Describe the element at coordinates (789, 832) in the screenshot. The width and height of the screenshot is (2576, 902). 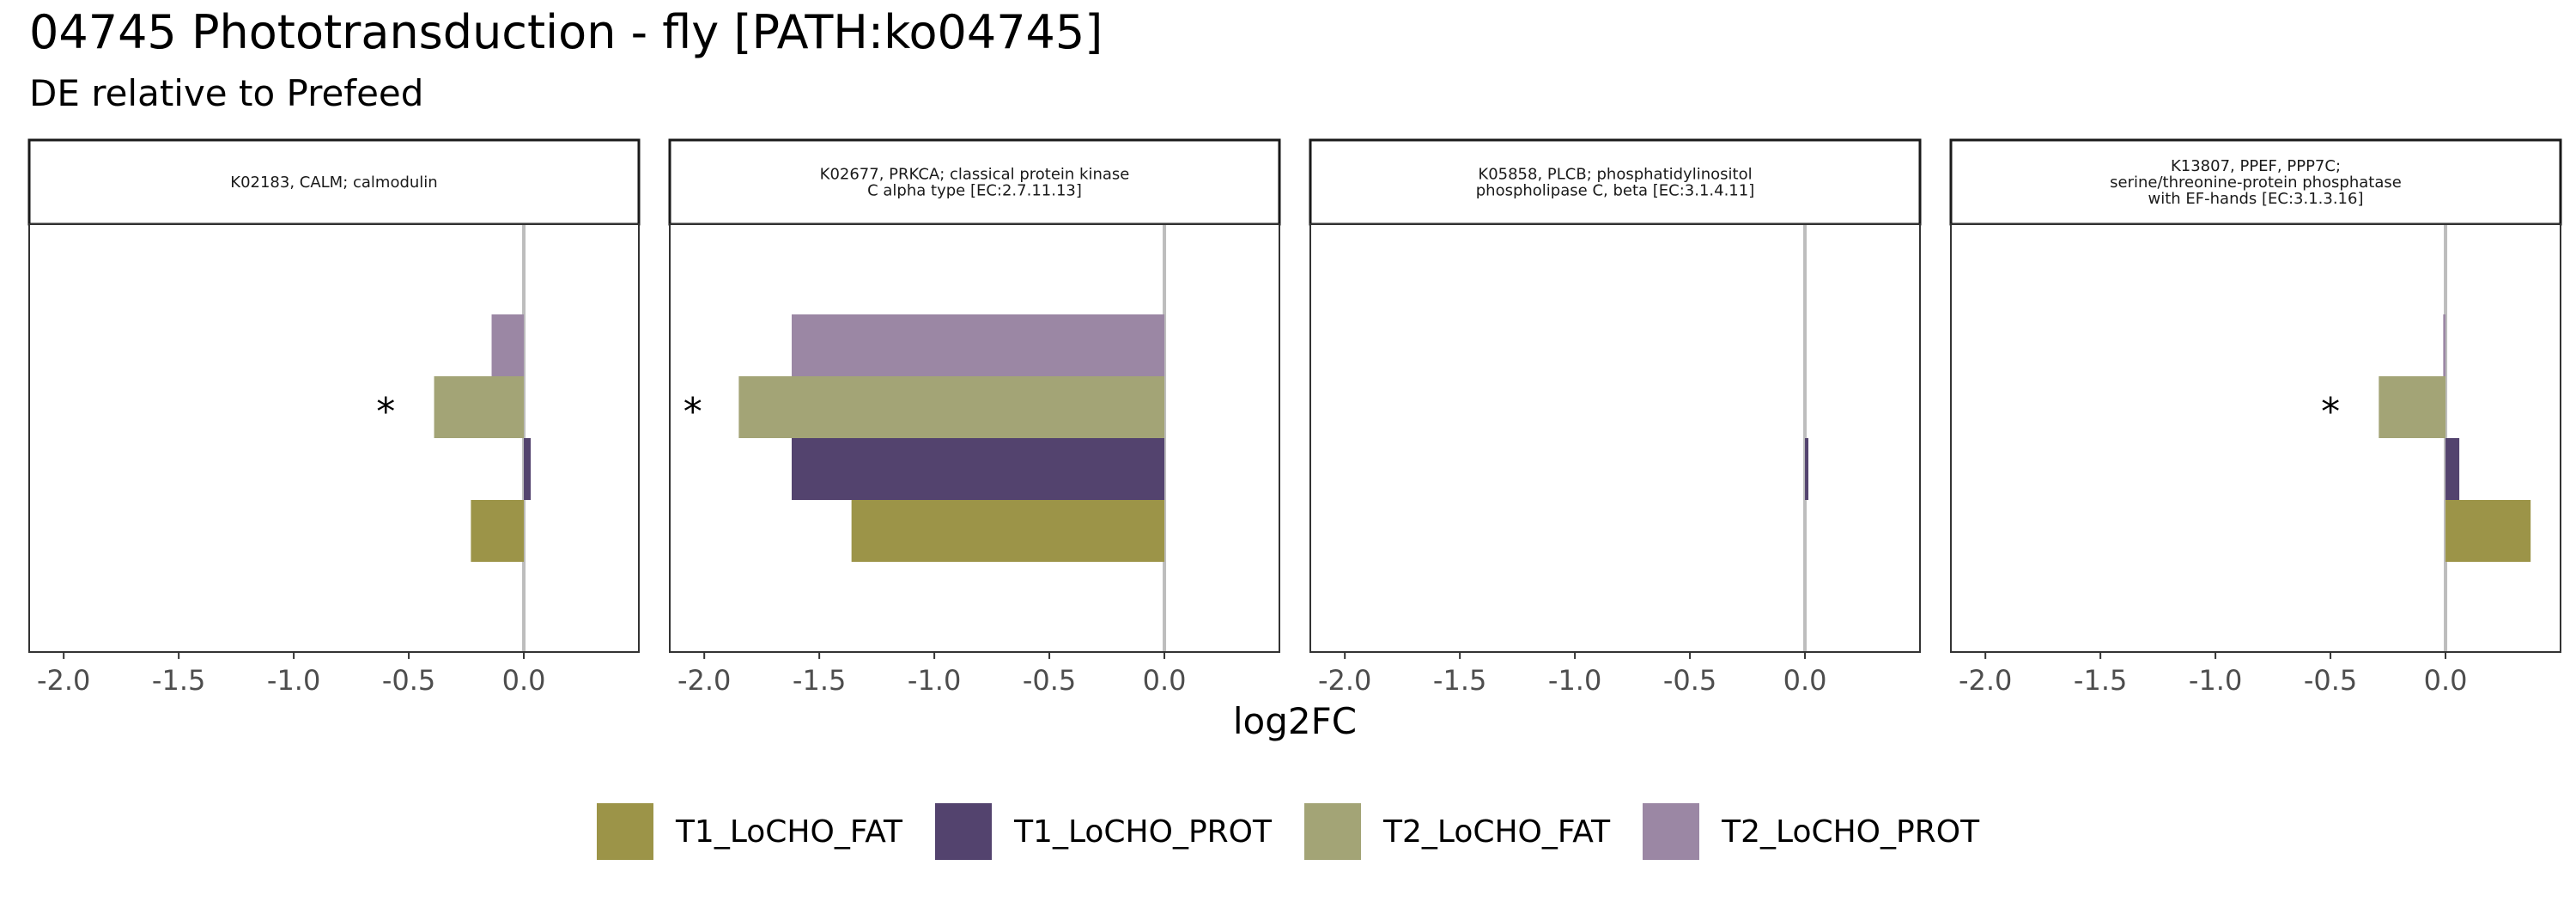
I see `legend-label-t1-locho-fat: T1_LoCHO_FAT` at that location.